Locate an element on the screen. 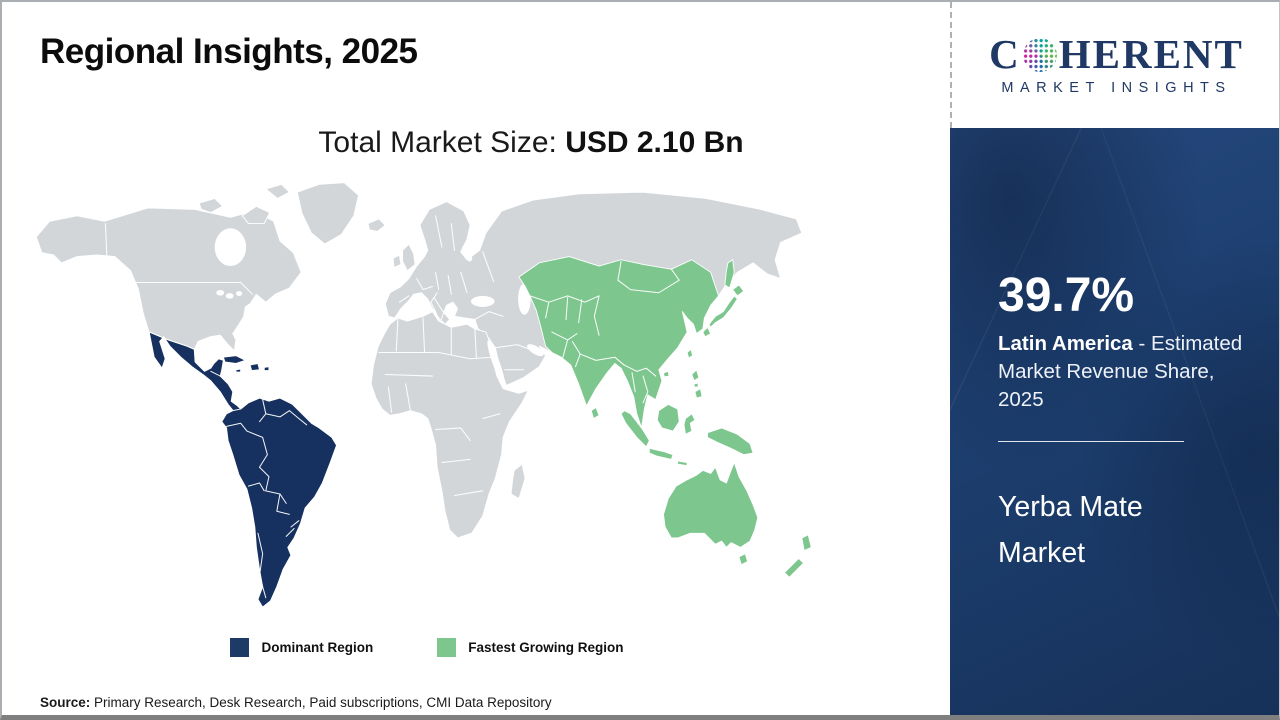 The image size is (1280, 720). sakhalin is located at coordinates (729, 274).